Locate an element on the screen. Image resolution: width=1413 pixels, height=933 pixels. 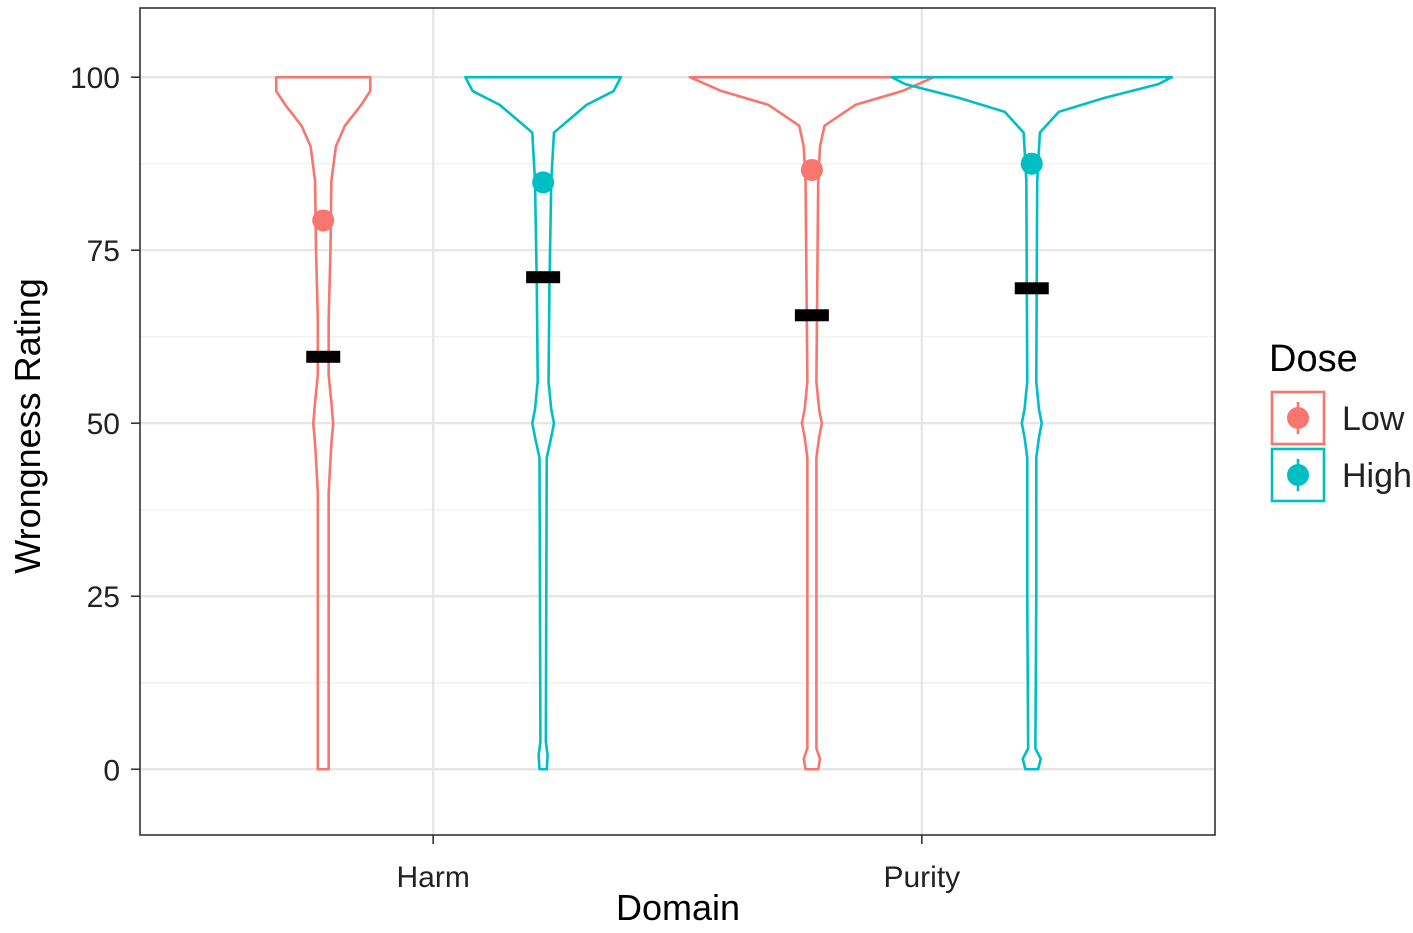
y-tick-label: 25 is located at coordinates (103, 597).